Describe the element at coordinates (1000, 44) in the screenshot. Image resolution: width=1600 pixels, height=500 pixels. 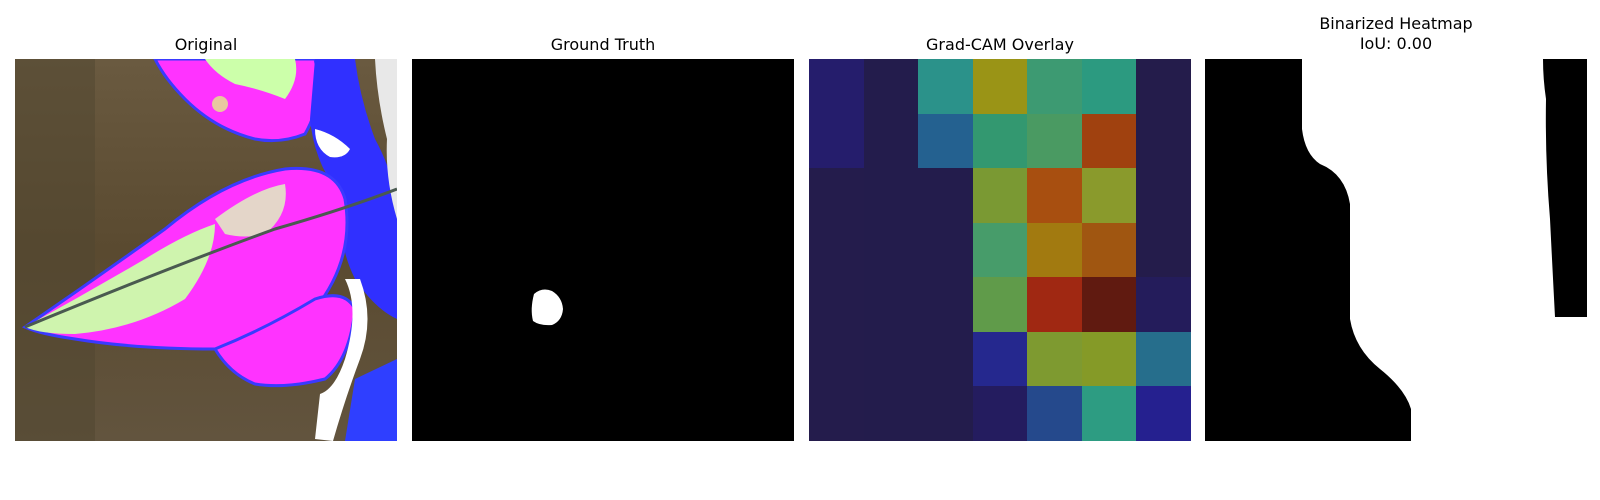
I see `gradcam-title: Grad-CAM Overlay` at that location.